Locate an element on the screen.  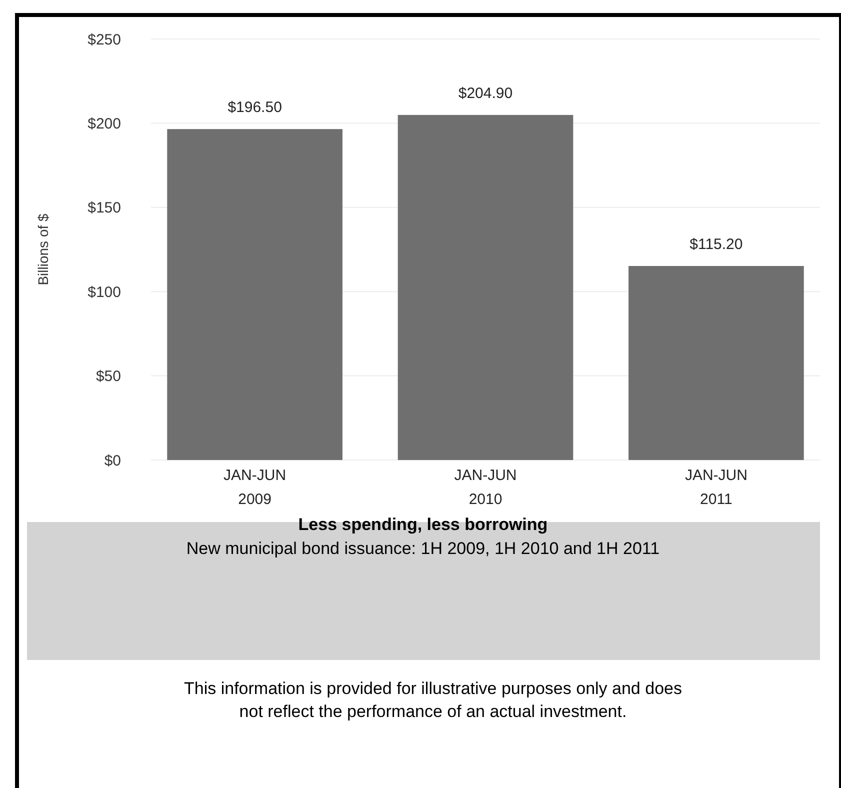
x-tick-label: JAN-JUN 2010 is located at coordinates (485, 487).